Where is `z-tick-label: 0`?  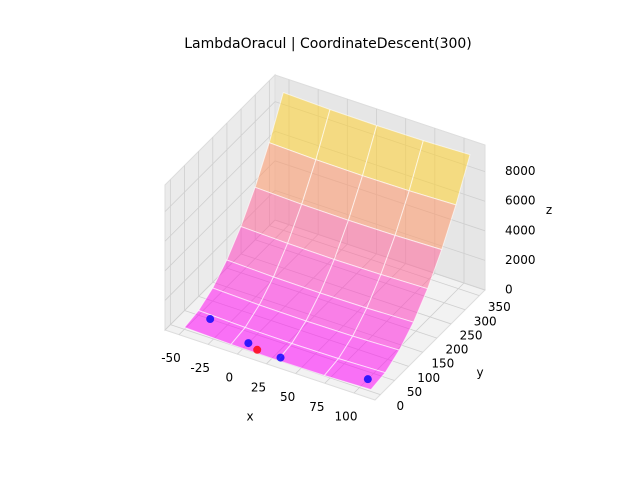
z-tick-label: 0 is located at coordinates (509, 290).